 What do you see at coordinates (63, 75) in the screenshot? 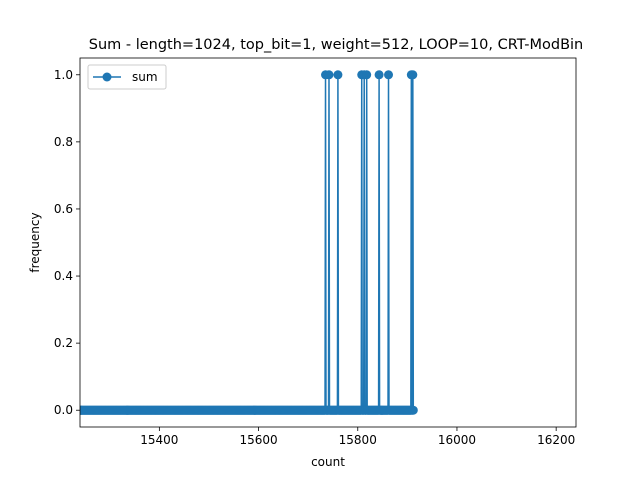
I see `y-tick-label: 1.0` at bounding box center [63, 75].